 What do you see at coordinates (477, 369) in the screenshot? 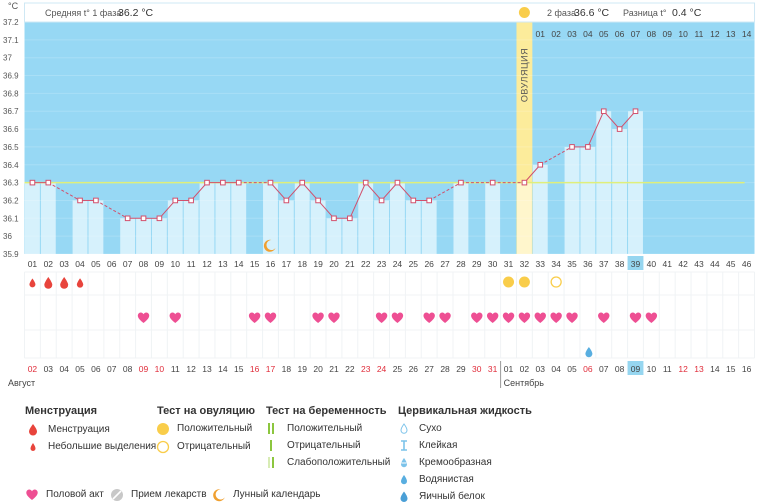
I see `date-label: 30` at bounding box center [477, 369].